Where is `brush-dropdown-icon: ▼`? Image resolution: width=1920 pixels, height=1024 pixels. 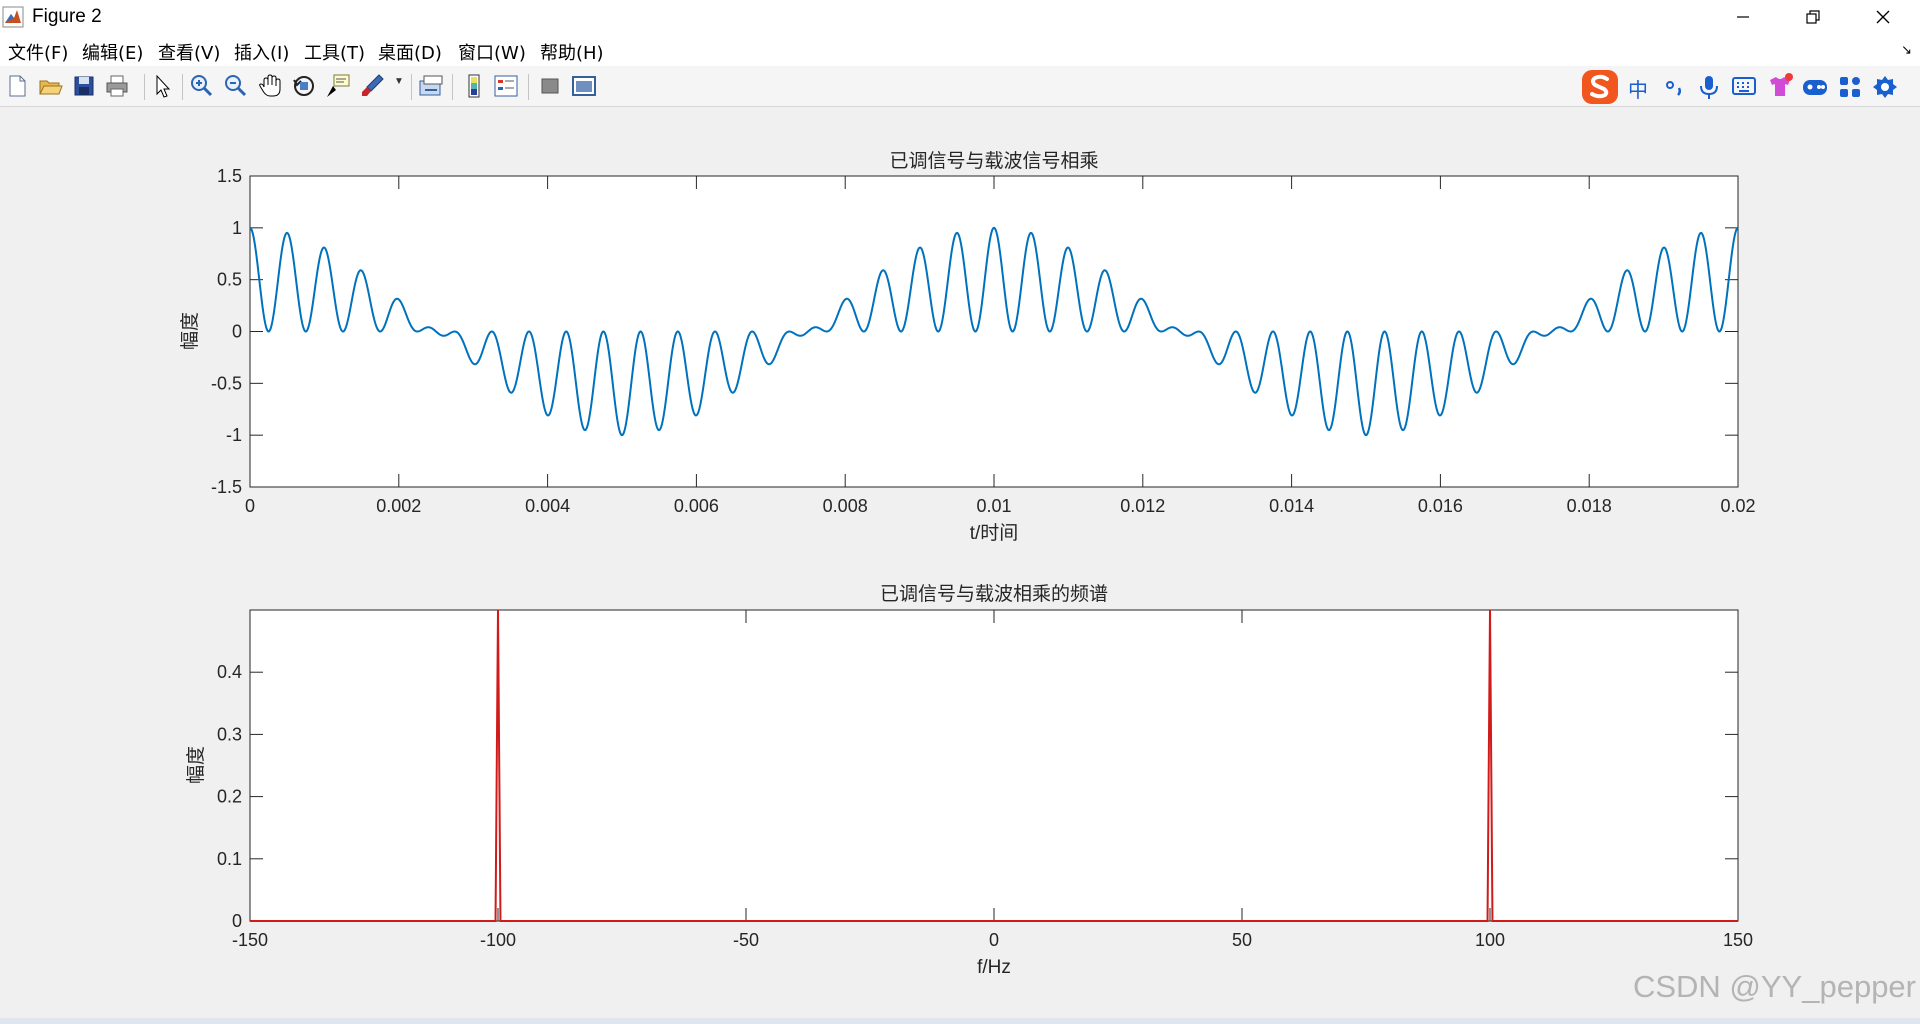 brush-dropdown-icon: ▼ is located at coordinates (399, 81).